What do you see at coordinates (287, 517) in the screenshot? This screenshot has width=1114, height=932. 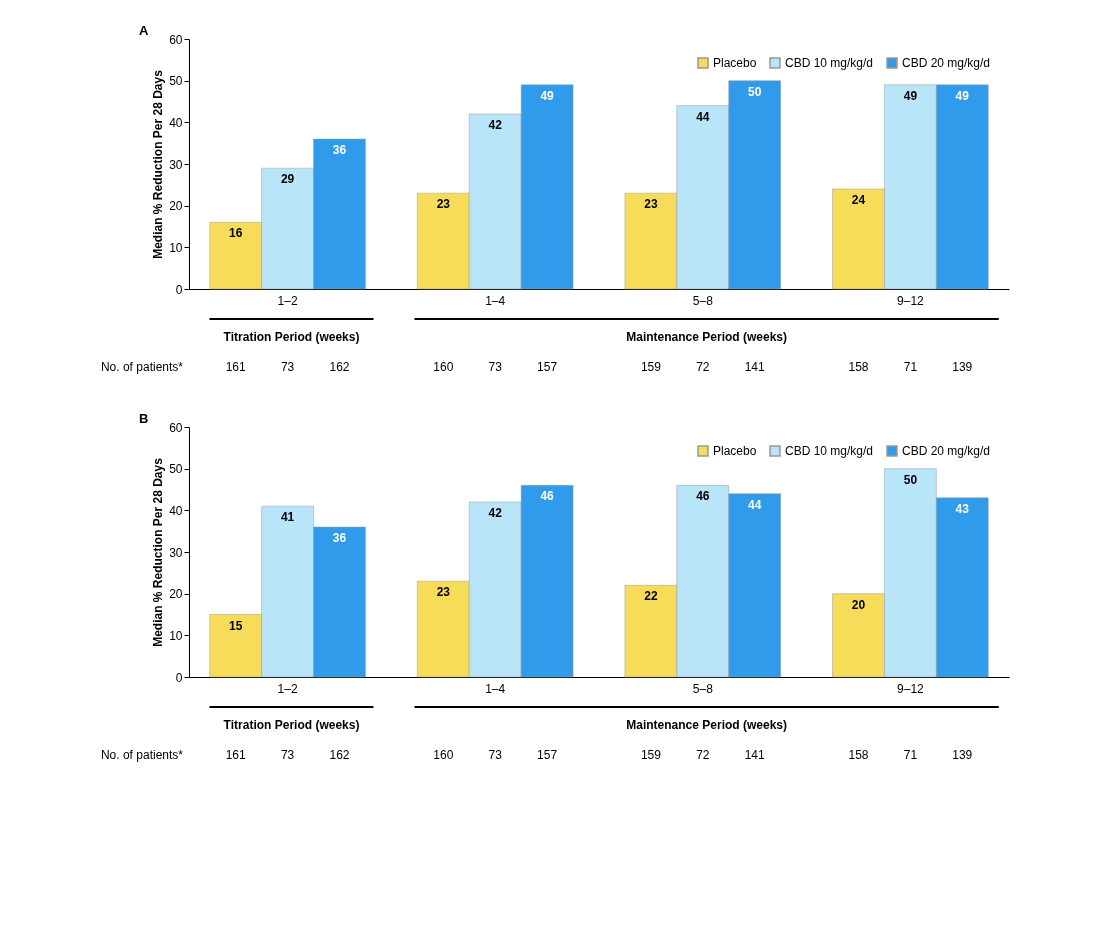 I see `data-label: 41` at bounding box center [287, 517].